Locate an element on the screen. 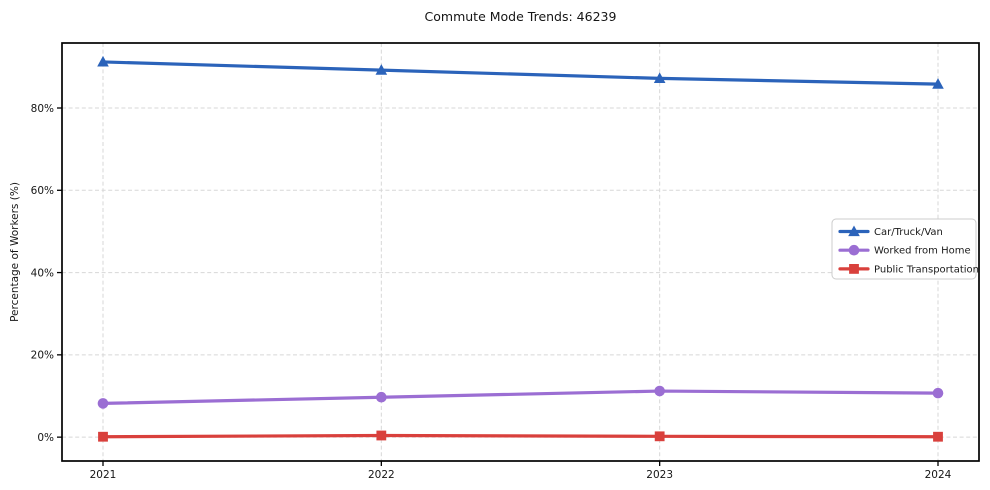 The image size is (990, 490). y-tick-label: 60% is located at coordinates (42, 191).